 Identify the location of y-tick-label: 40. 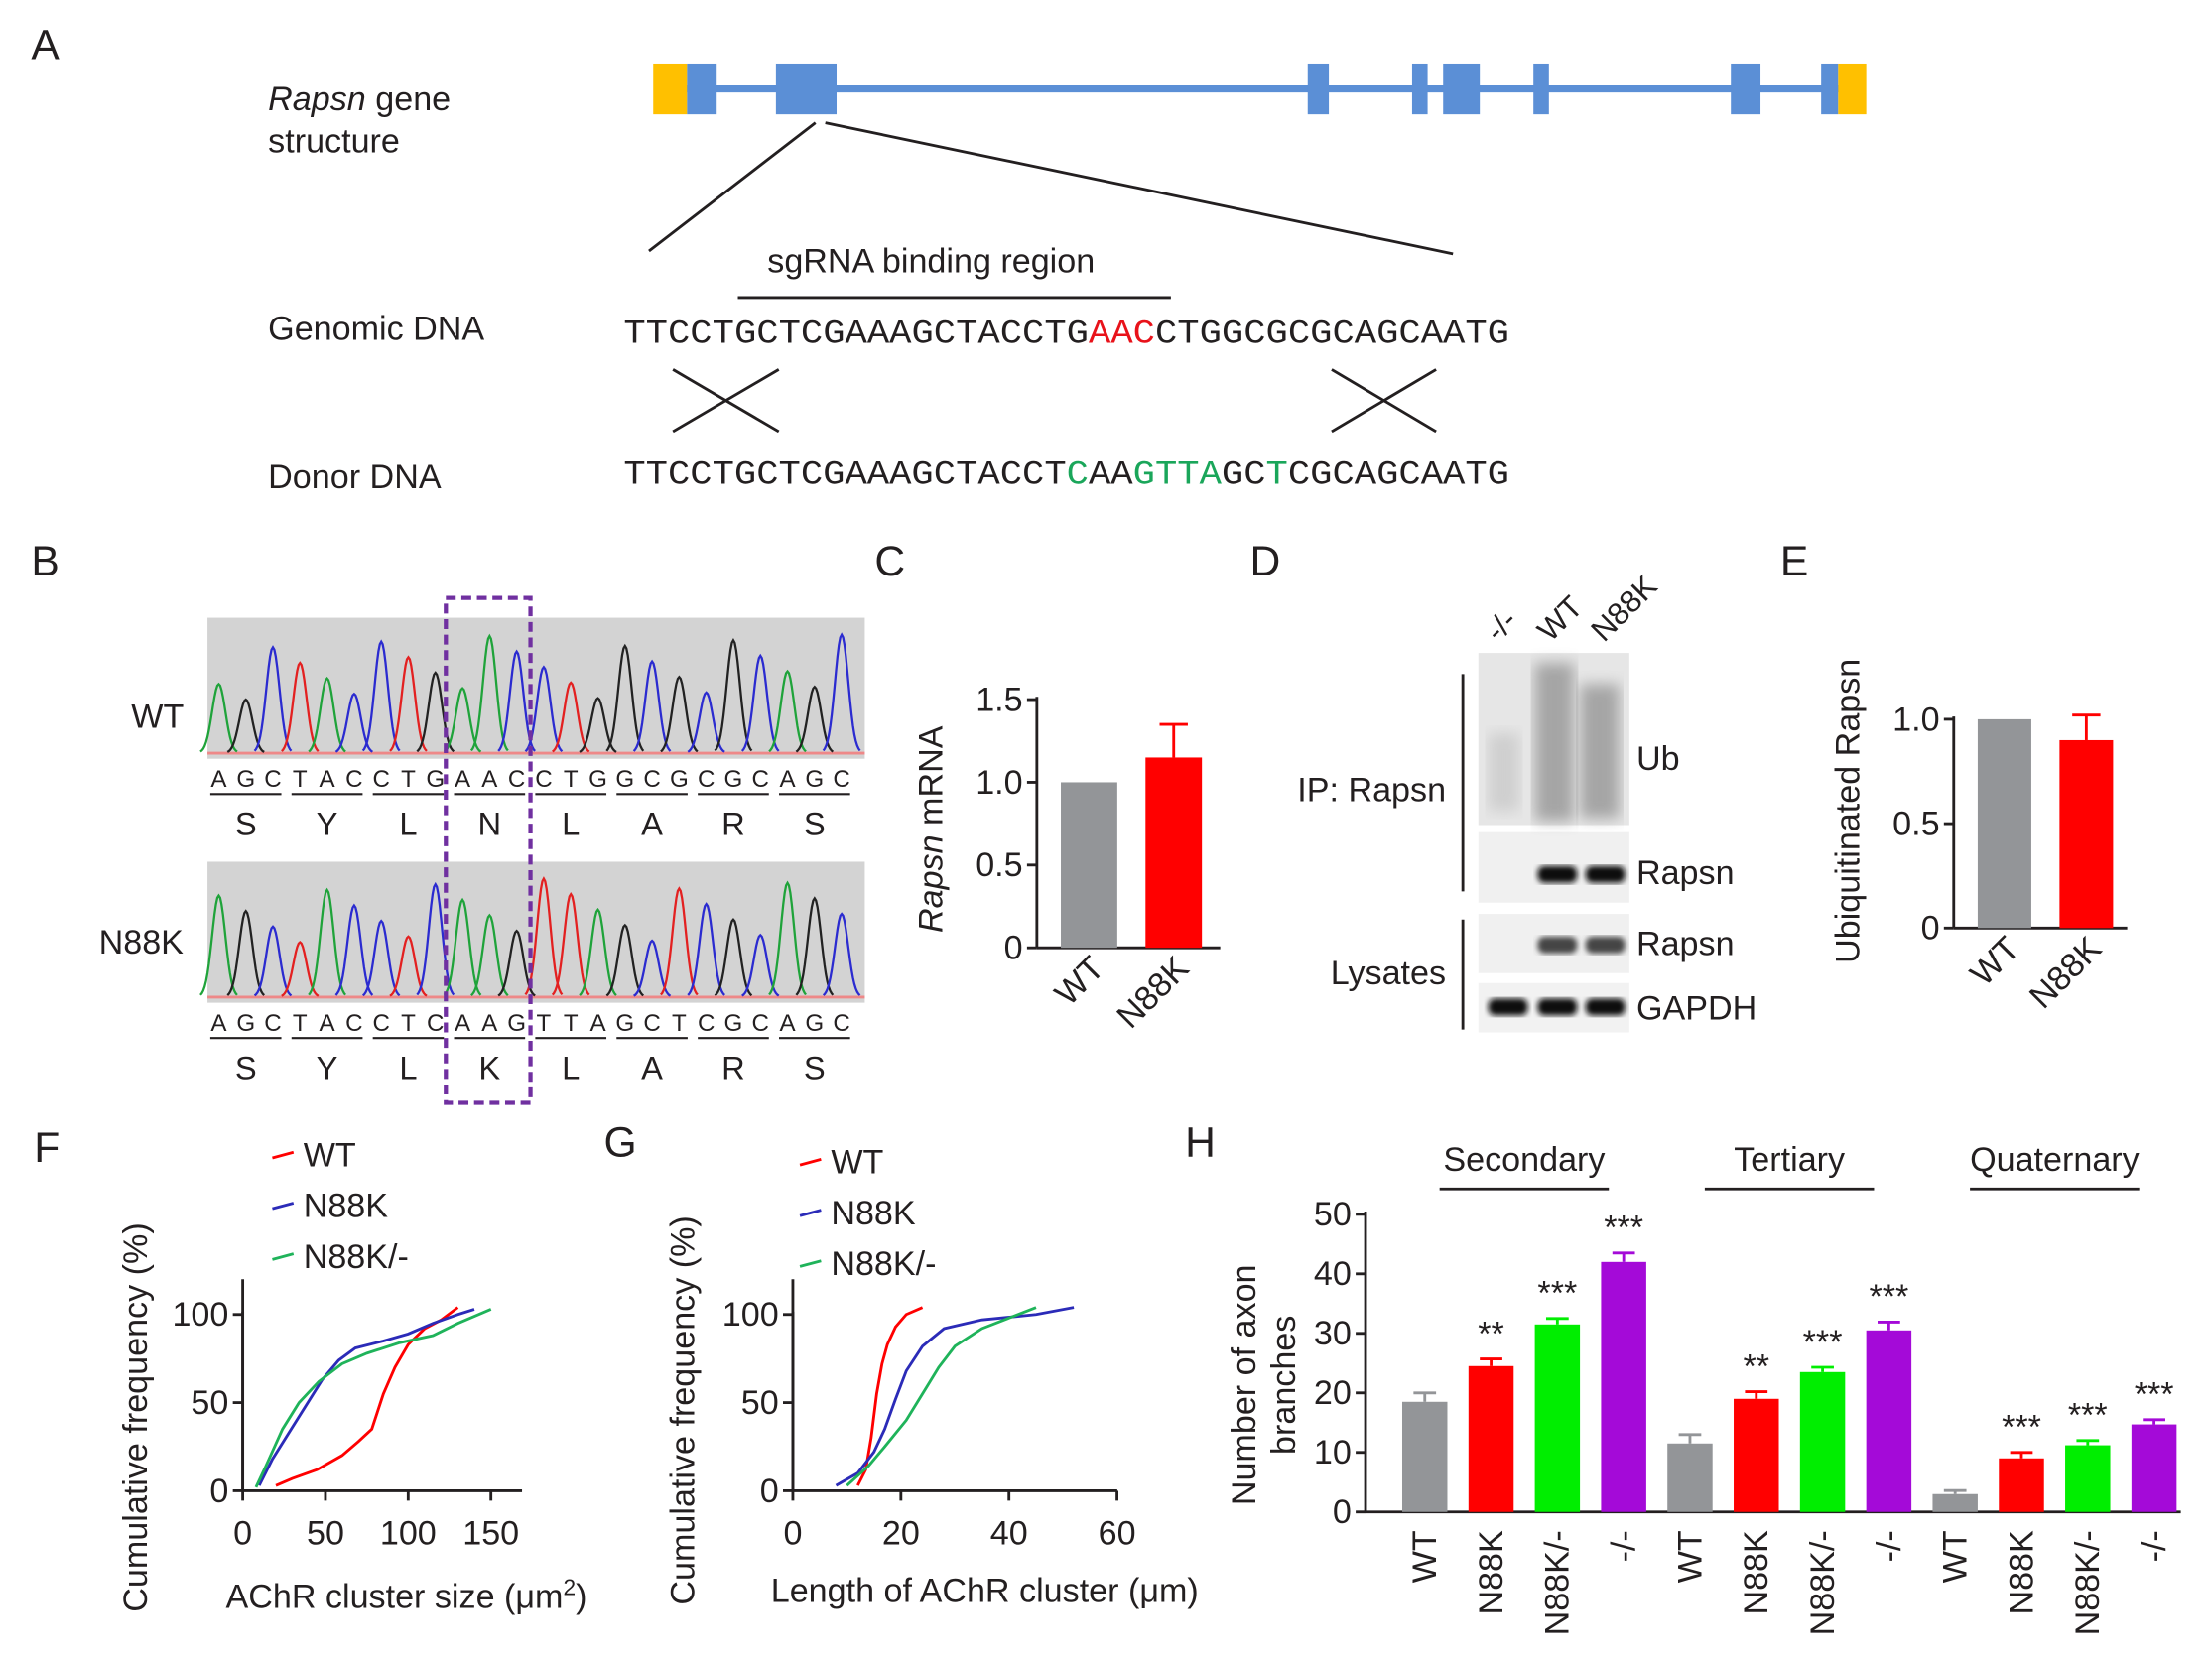
(1333, 1274).